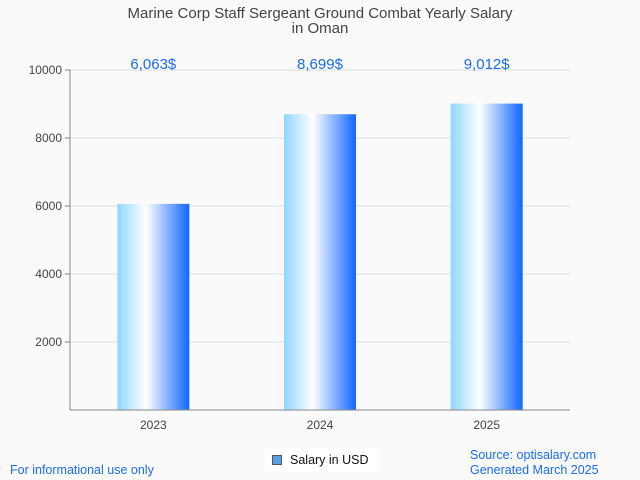 The width and height of the screenshot is (640, 480). I want to click on generated-date: Generated March 2025, so click(534, 470).